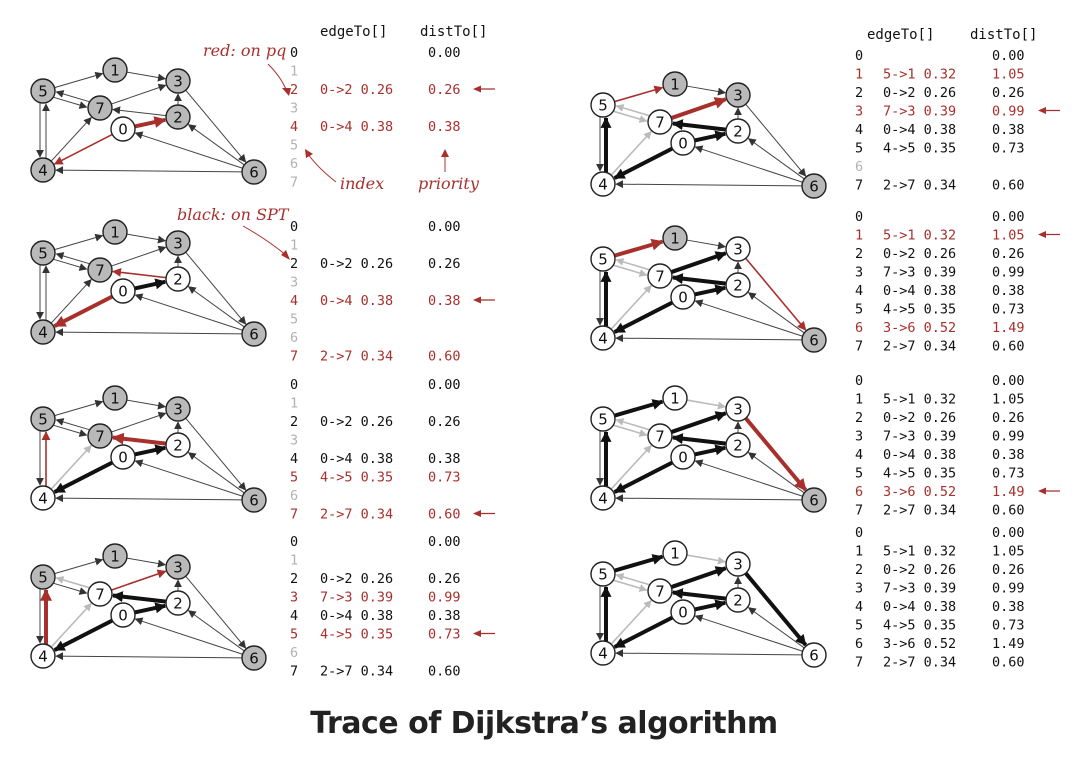 This screenshot has width=1088, height=764. Describe the element at coordinates (814, 501) in the screenshot. I see `vertex-label: 6` at that location.